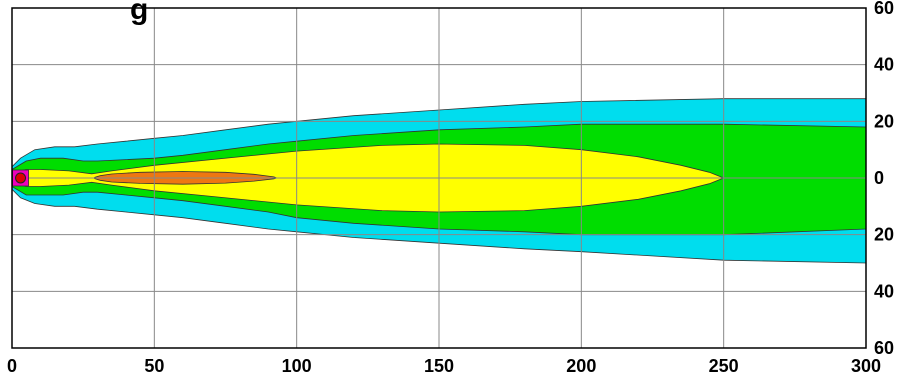  Describe the element at coordinates (439, 366) in the screenshot. I see `x-tick-label: 150` at that location.